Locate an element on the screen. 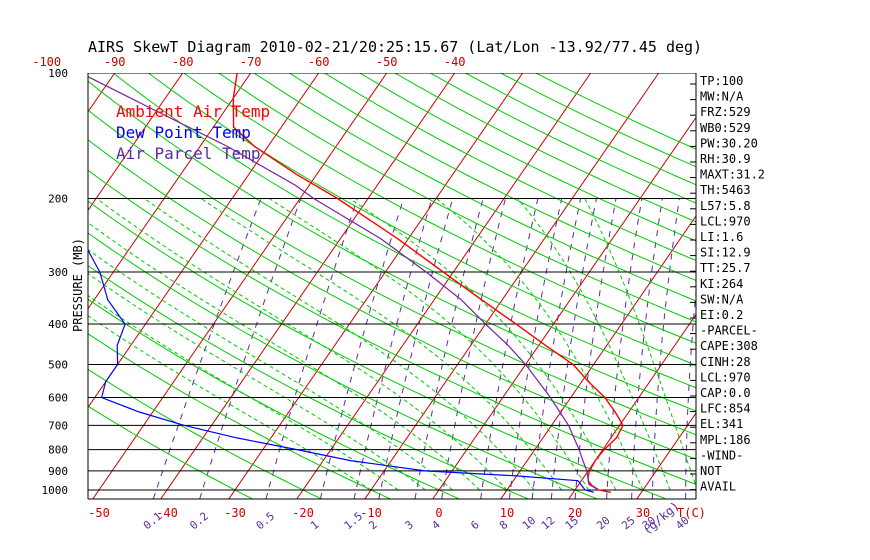  stats-item: CINH:28 is located at coordinates (725, 362).